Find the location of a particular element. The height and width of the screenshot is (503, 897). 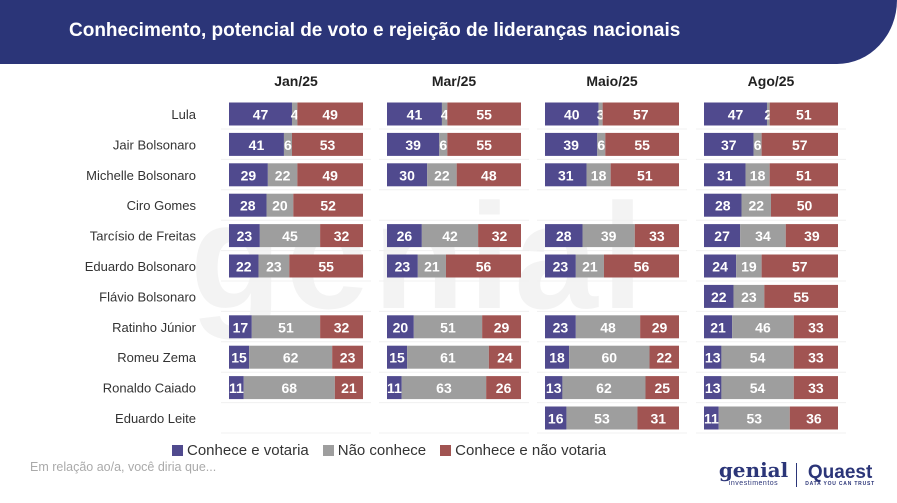

data-label: 45 is located at coordinates (290, 236).